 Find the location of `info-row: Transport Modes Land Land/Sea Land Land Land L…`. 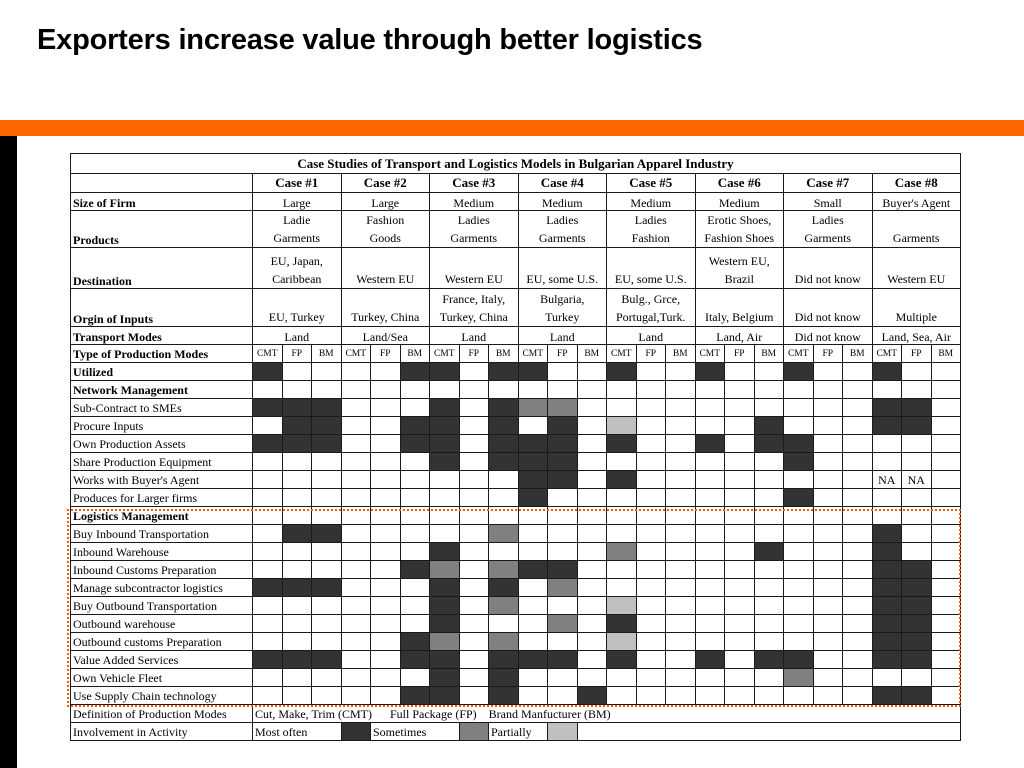

info-row: Transport Modes Land Land/Sea Land Land Land L… is located at coordinates (515, 335).